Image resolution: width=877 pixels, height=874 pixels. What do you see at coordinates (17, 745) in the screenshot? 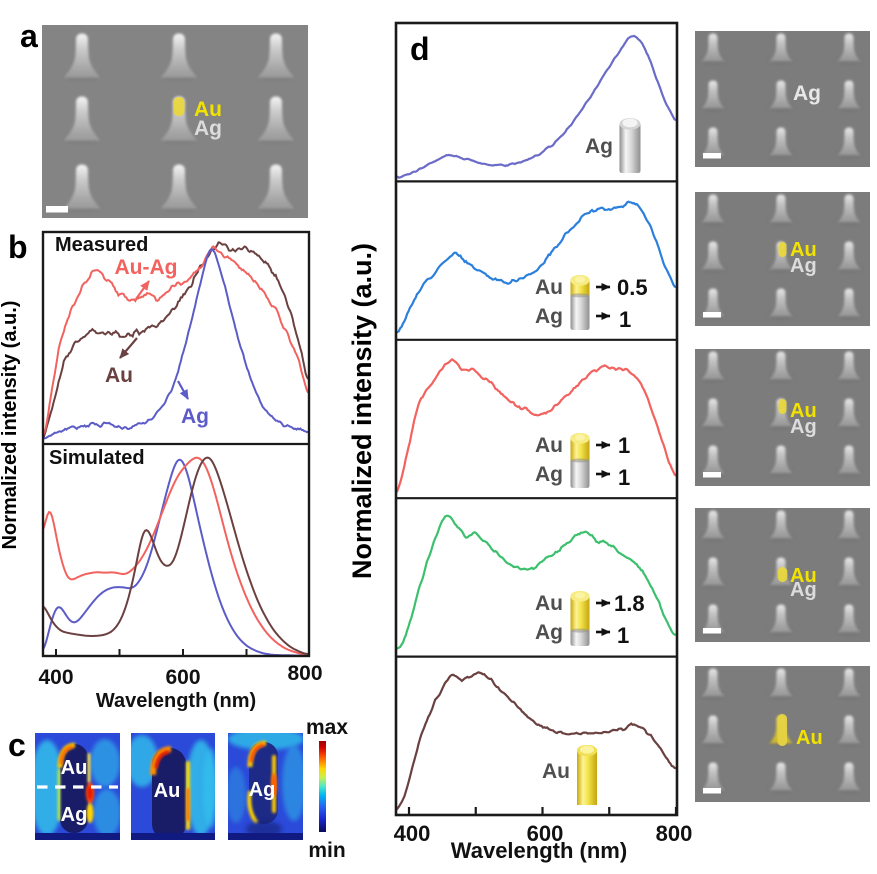
I see `svg-text: c` at bounding box center [17, 745].